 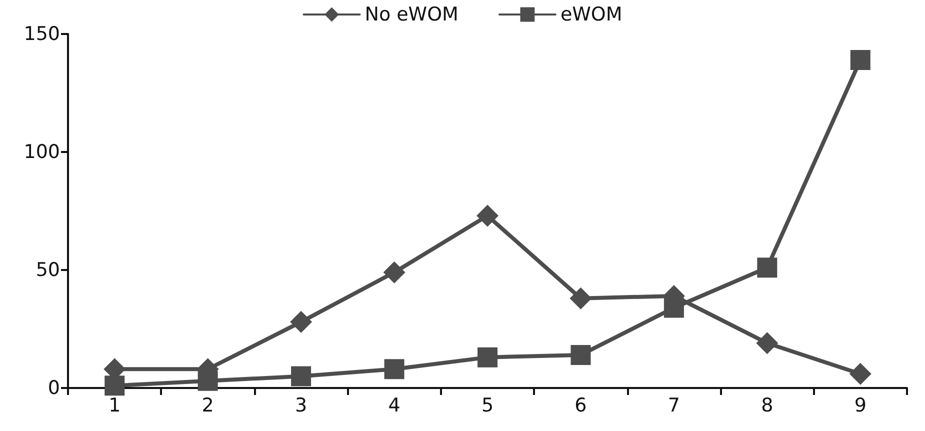 What do you see at coordinates (54, 388) in the screenshot?
I see `y-tick-label: 0` at bounding box center [54, 388].